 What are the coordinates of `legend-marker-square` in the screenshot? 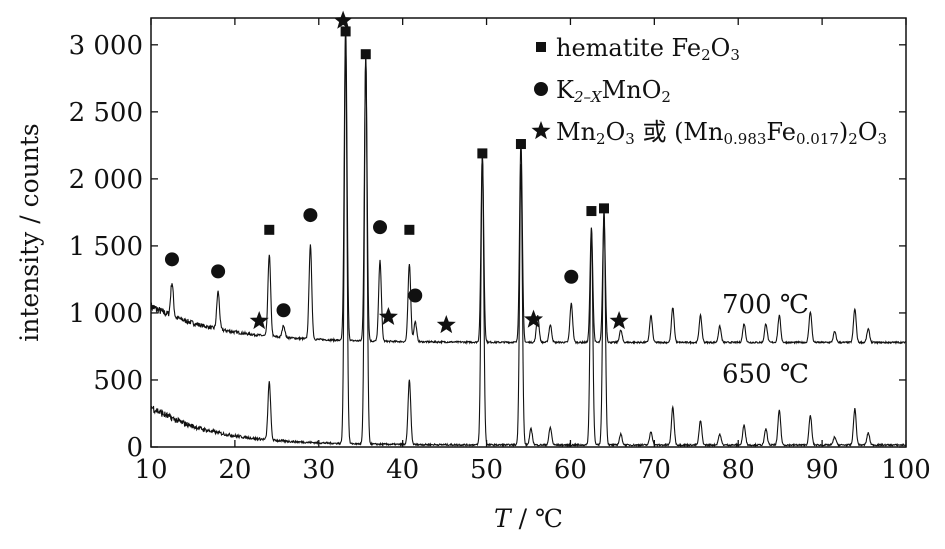 It's located at (541, 47).